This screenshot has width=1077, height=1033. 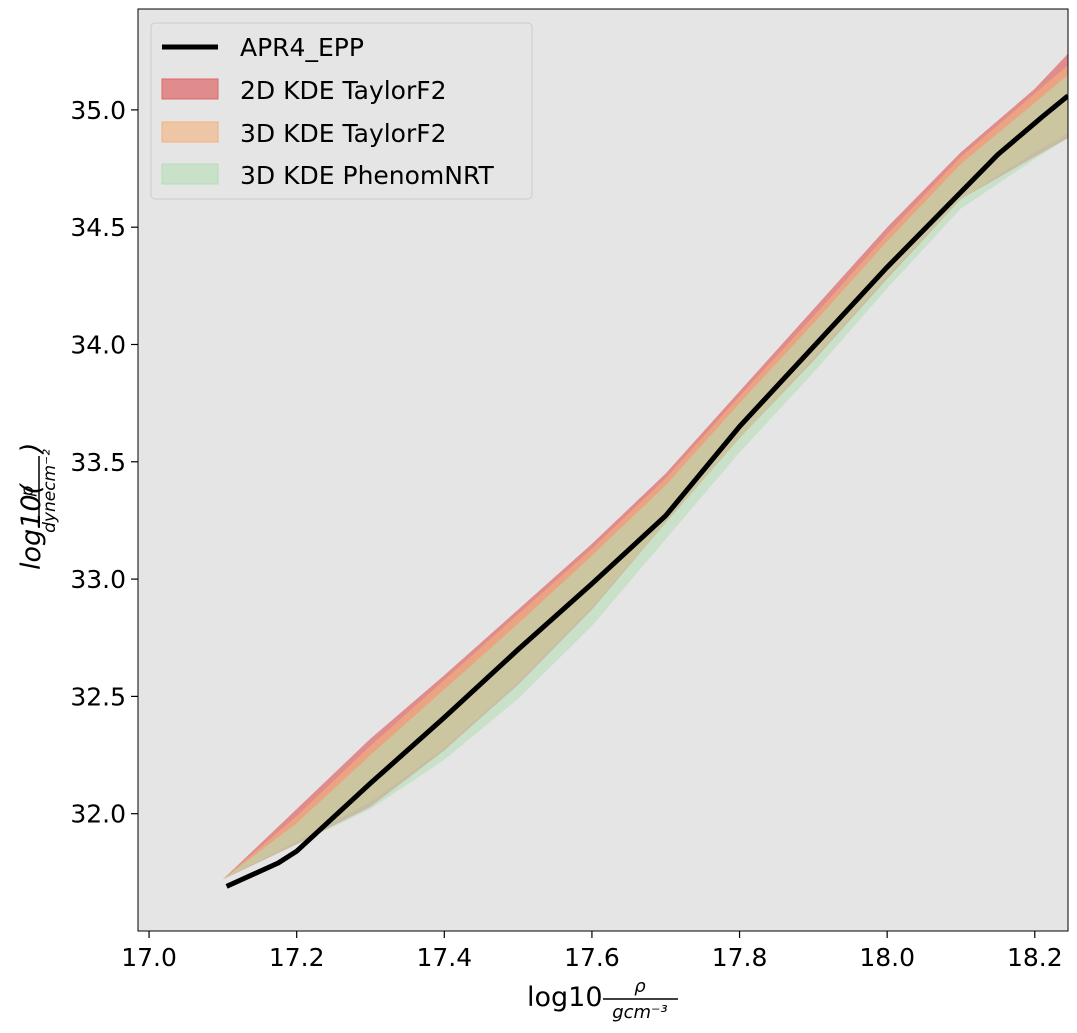 I want to click on y-axis-label-numerator: p, so click(x=28, y=491).